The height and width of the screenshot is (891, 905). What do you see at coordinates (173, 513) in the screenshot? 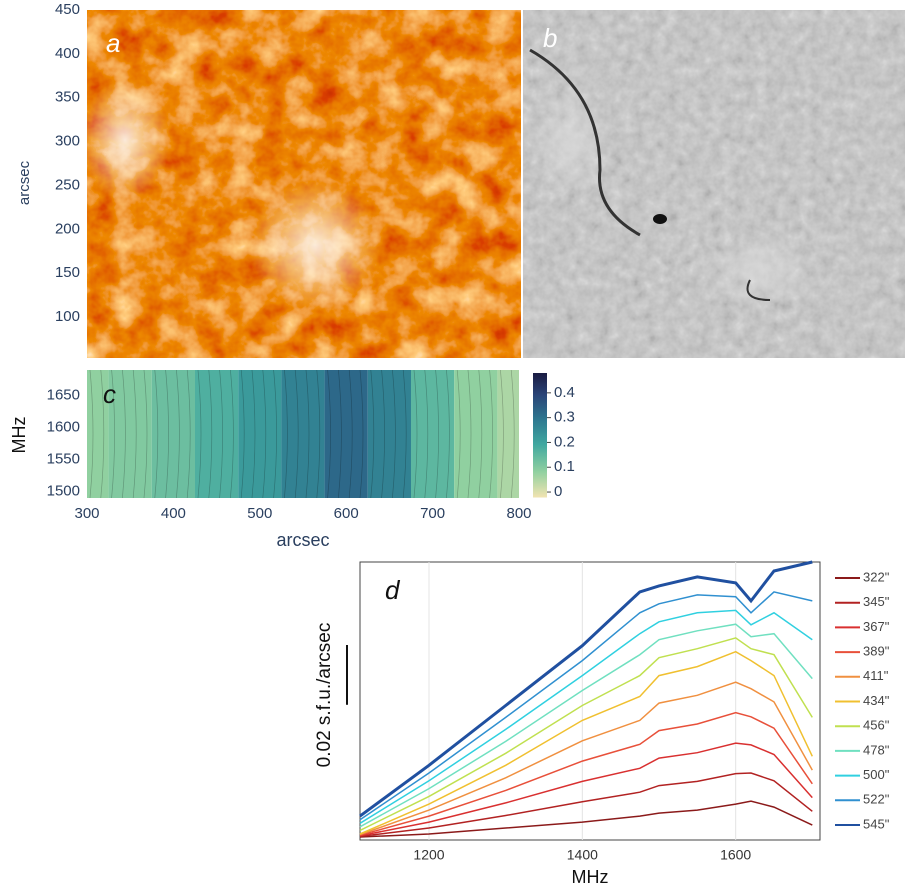
I see `x-tick-label: 400` at bounding box center [173, 513].